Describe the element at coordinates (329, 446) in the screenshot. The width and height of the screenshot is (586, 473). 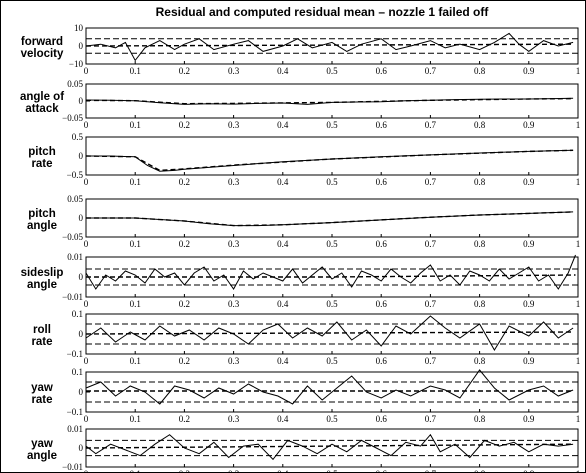
I see `mean-line` at that location.